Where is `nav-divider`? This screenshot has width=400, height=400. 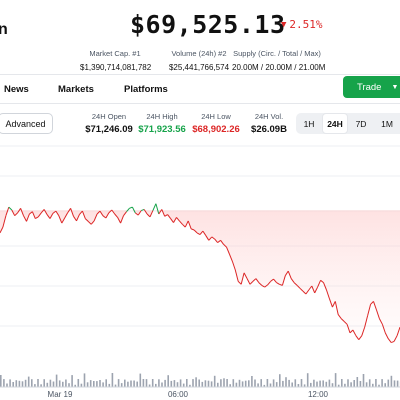 nav-divider is located at coordinates (200, 103).